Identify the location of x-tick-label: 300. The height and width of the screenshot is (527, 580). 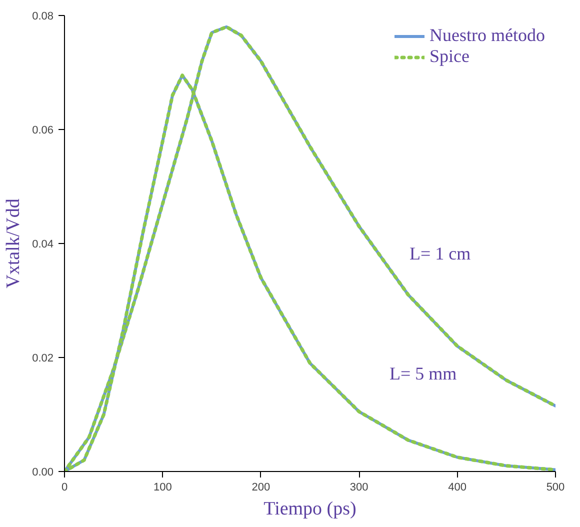
(359, 488).